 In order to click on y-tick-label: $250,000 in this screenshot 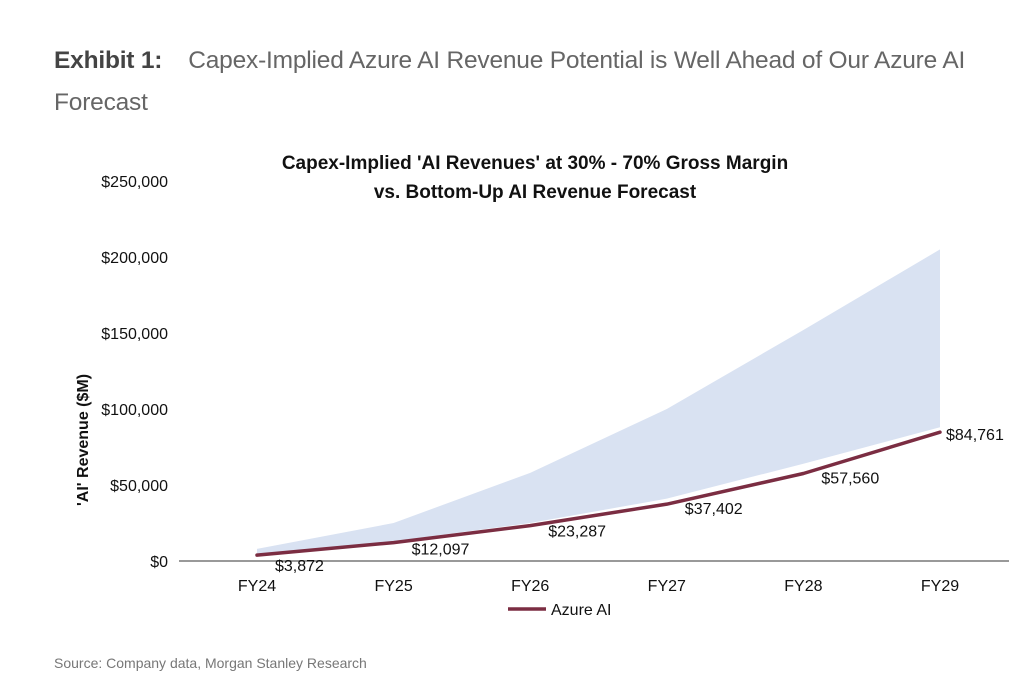, I will do `click(134, 182)`.